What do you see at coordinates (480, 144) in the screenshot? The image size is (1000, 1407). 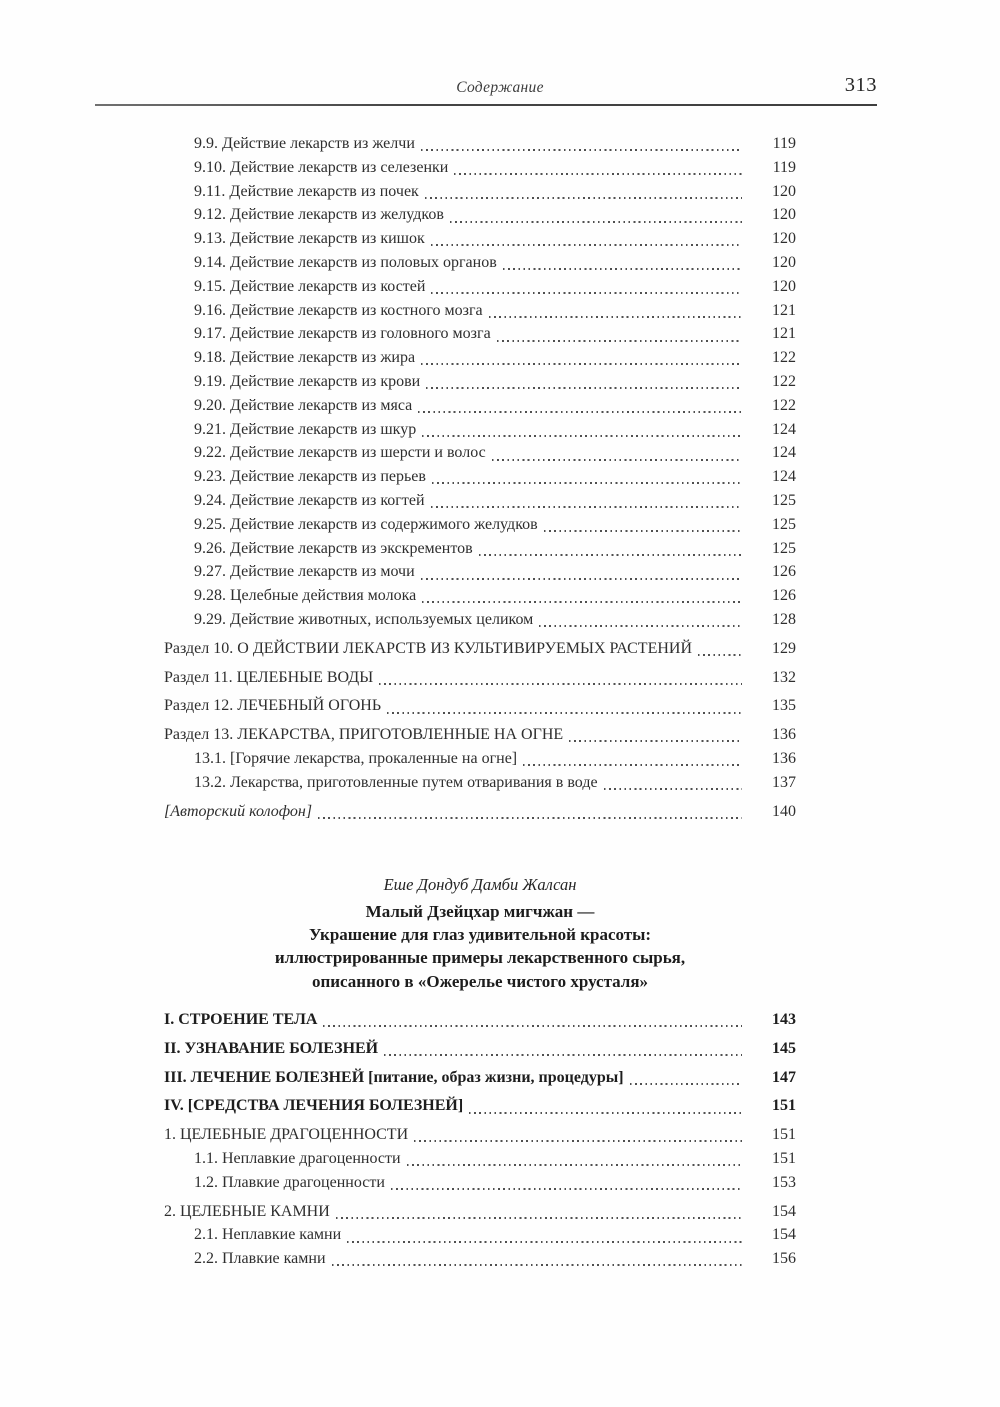 I see `toc-entry: 9.9. Действие лекарств из желчи 119` at bounding box center [480, 144].